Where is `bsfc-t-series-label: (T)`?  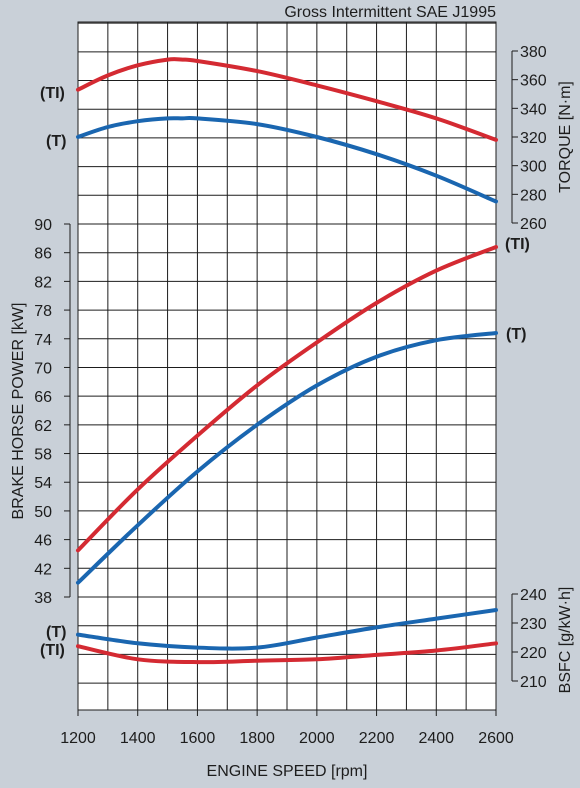 bsfc-t-series-label: (T) is located at coordinates (56, 632).